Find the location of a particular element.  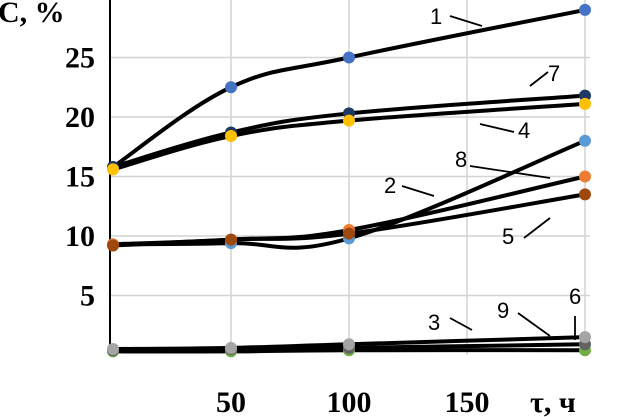

x-axis-label: τ, ч is located at coordinates (553, 401).